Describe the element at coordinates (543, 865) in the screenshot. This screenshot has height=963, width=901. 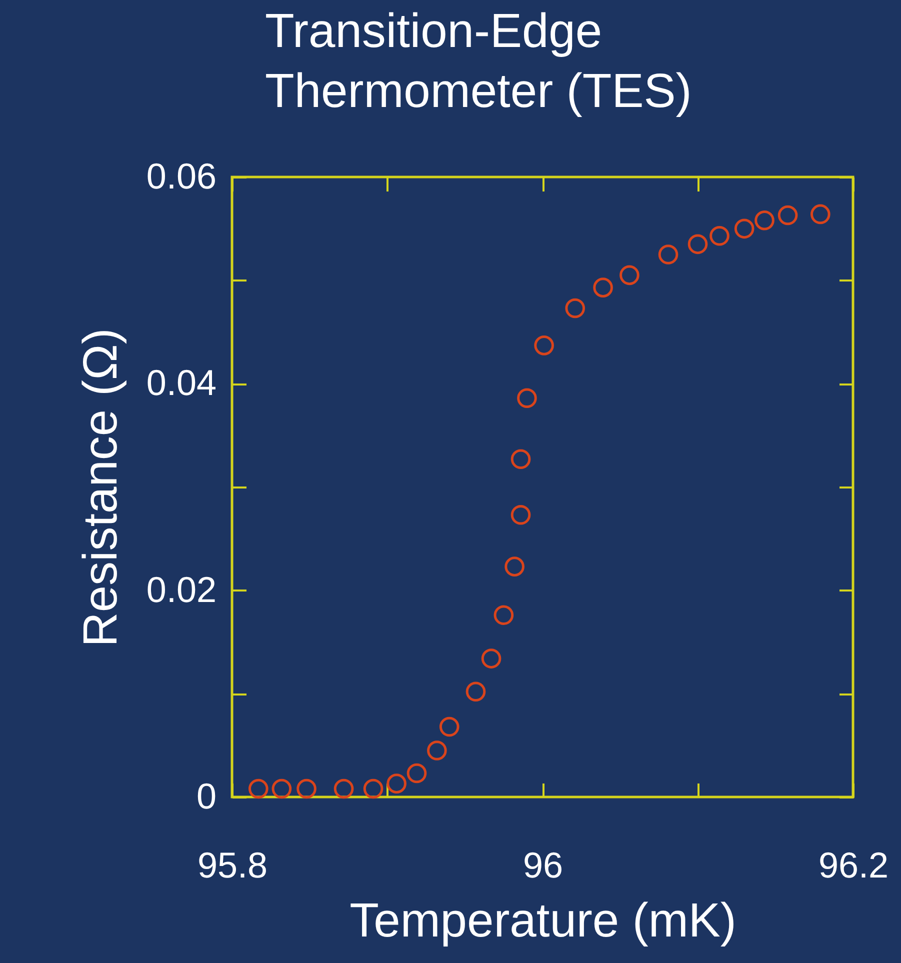
I see `x-tick-label: 96` at that location.